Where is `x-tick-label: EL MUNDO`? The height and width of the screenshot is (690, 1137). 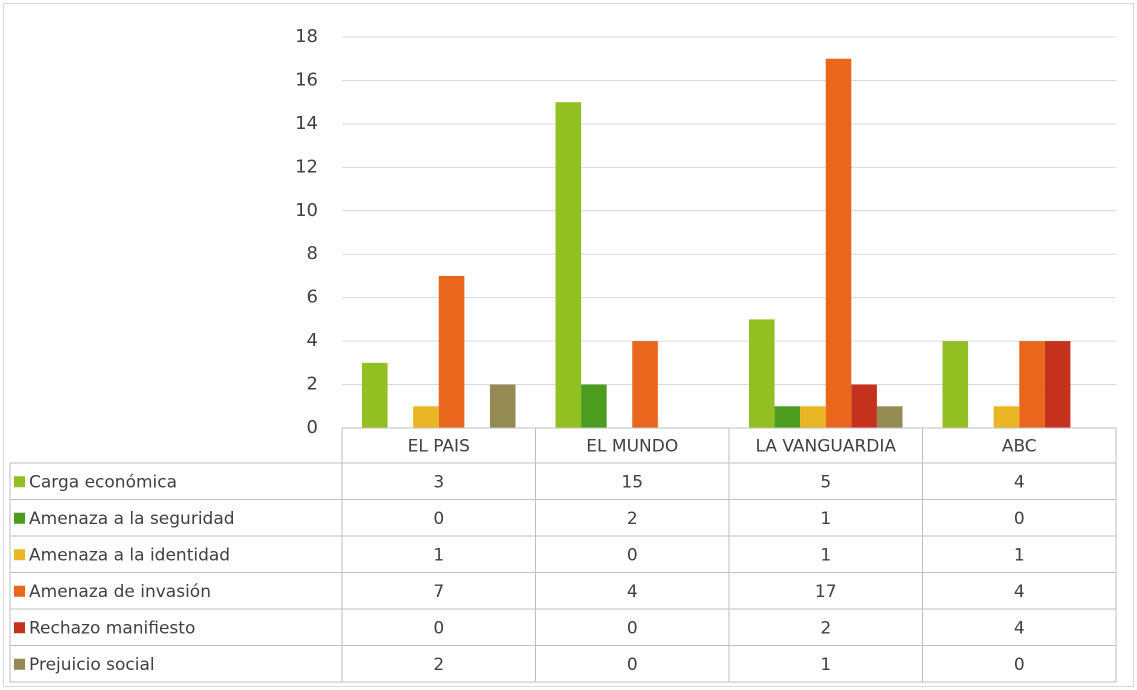
x-tick-label: EL MUNDO is located at coordinates (632, 447).